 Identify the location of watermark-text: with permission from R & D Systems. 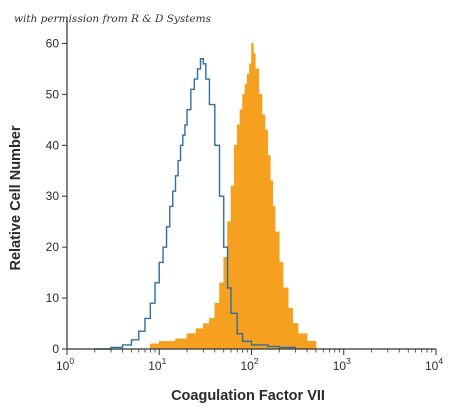
(113, 19).